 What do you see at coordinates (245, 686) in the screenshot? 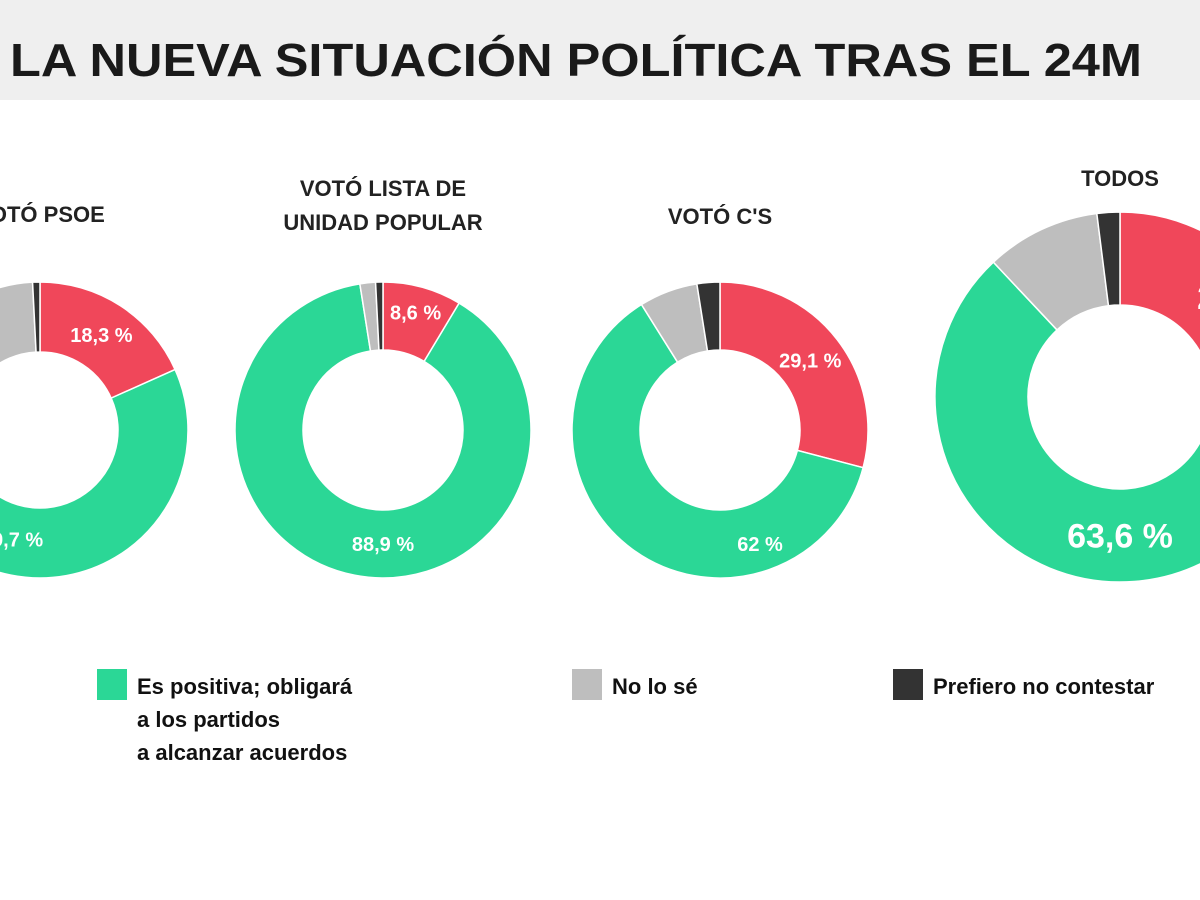
I see `legend-label: Es positiva; obligará` at bounding box center [245, 686].